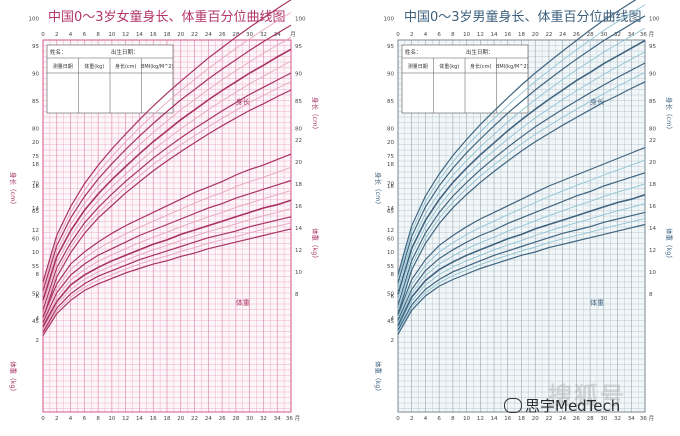  Describe the element at coordinates (576, 35) in the screenshot. I see `x-tick-label-top: 26` at that location.